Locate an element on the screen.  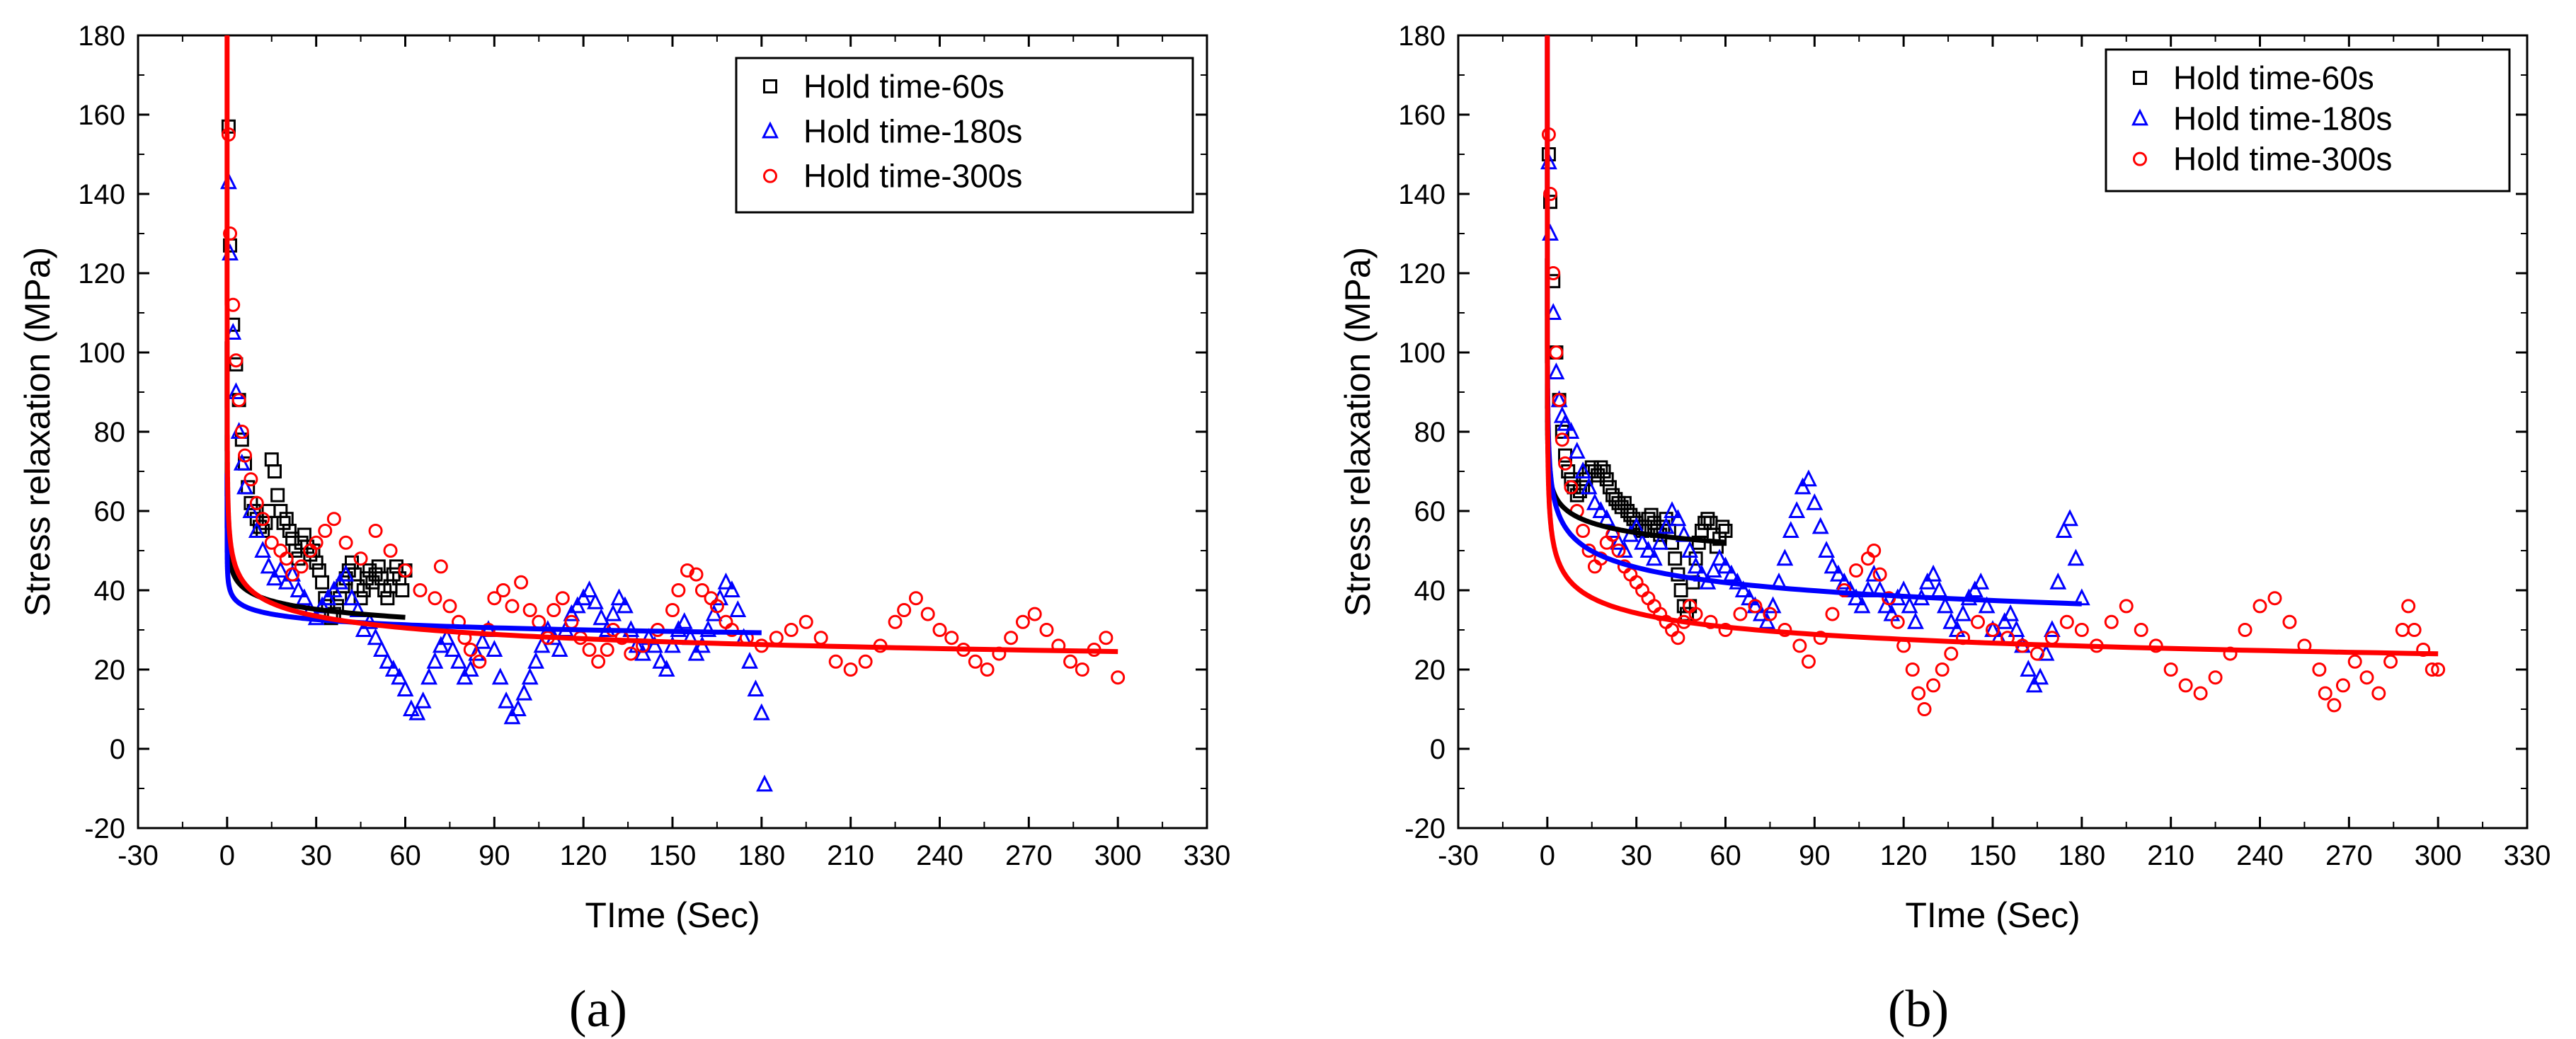
y-axis-title: Stress relaxation (MPa) is located at coordinates (1358, 431).